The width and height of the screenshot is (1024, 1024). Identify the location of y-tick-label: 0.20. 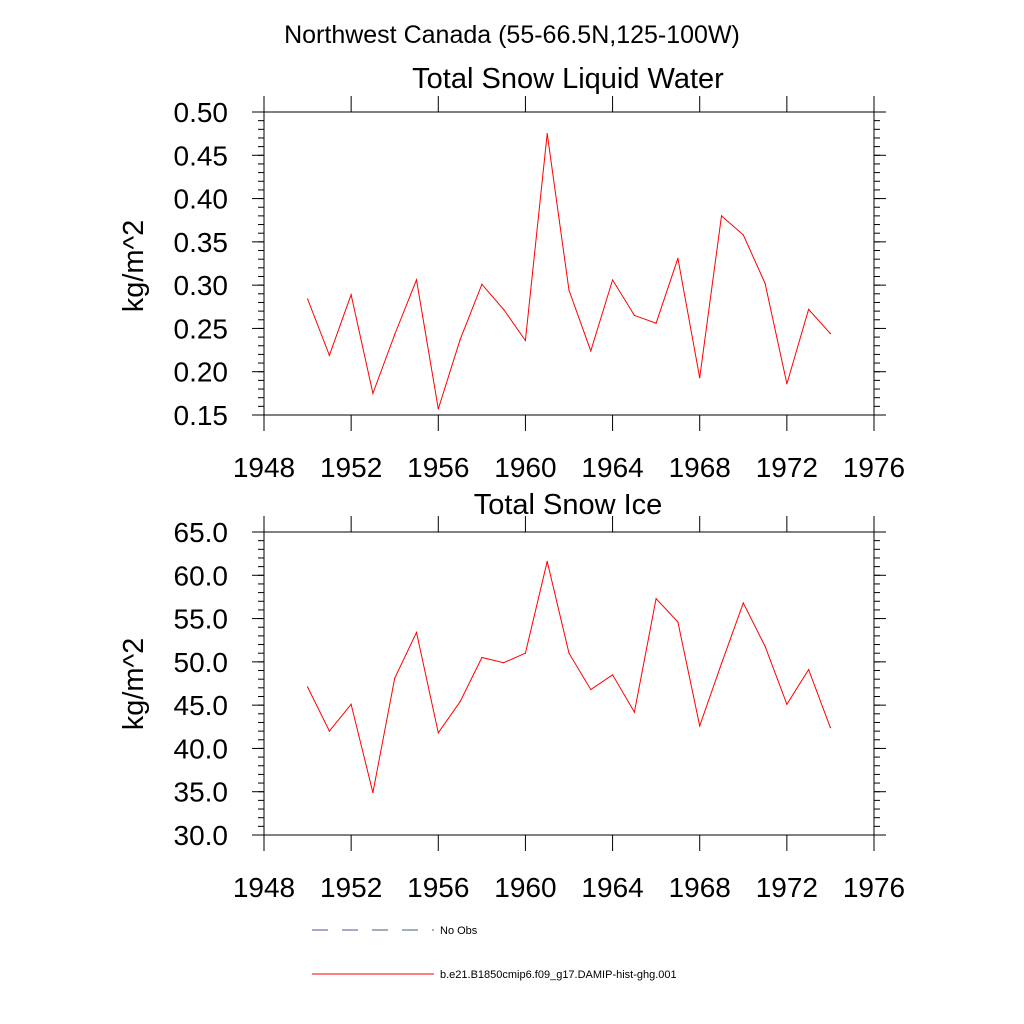
(201, 372).